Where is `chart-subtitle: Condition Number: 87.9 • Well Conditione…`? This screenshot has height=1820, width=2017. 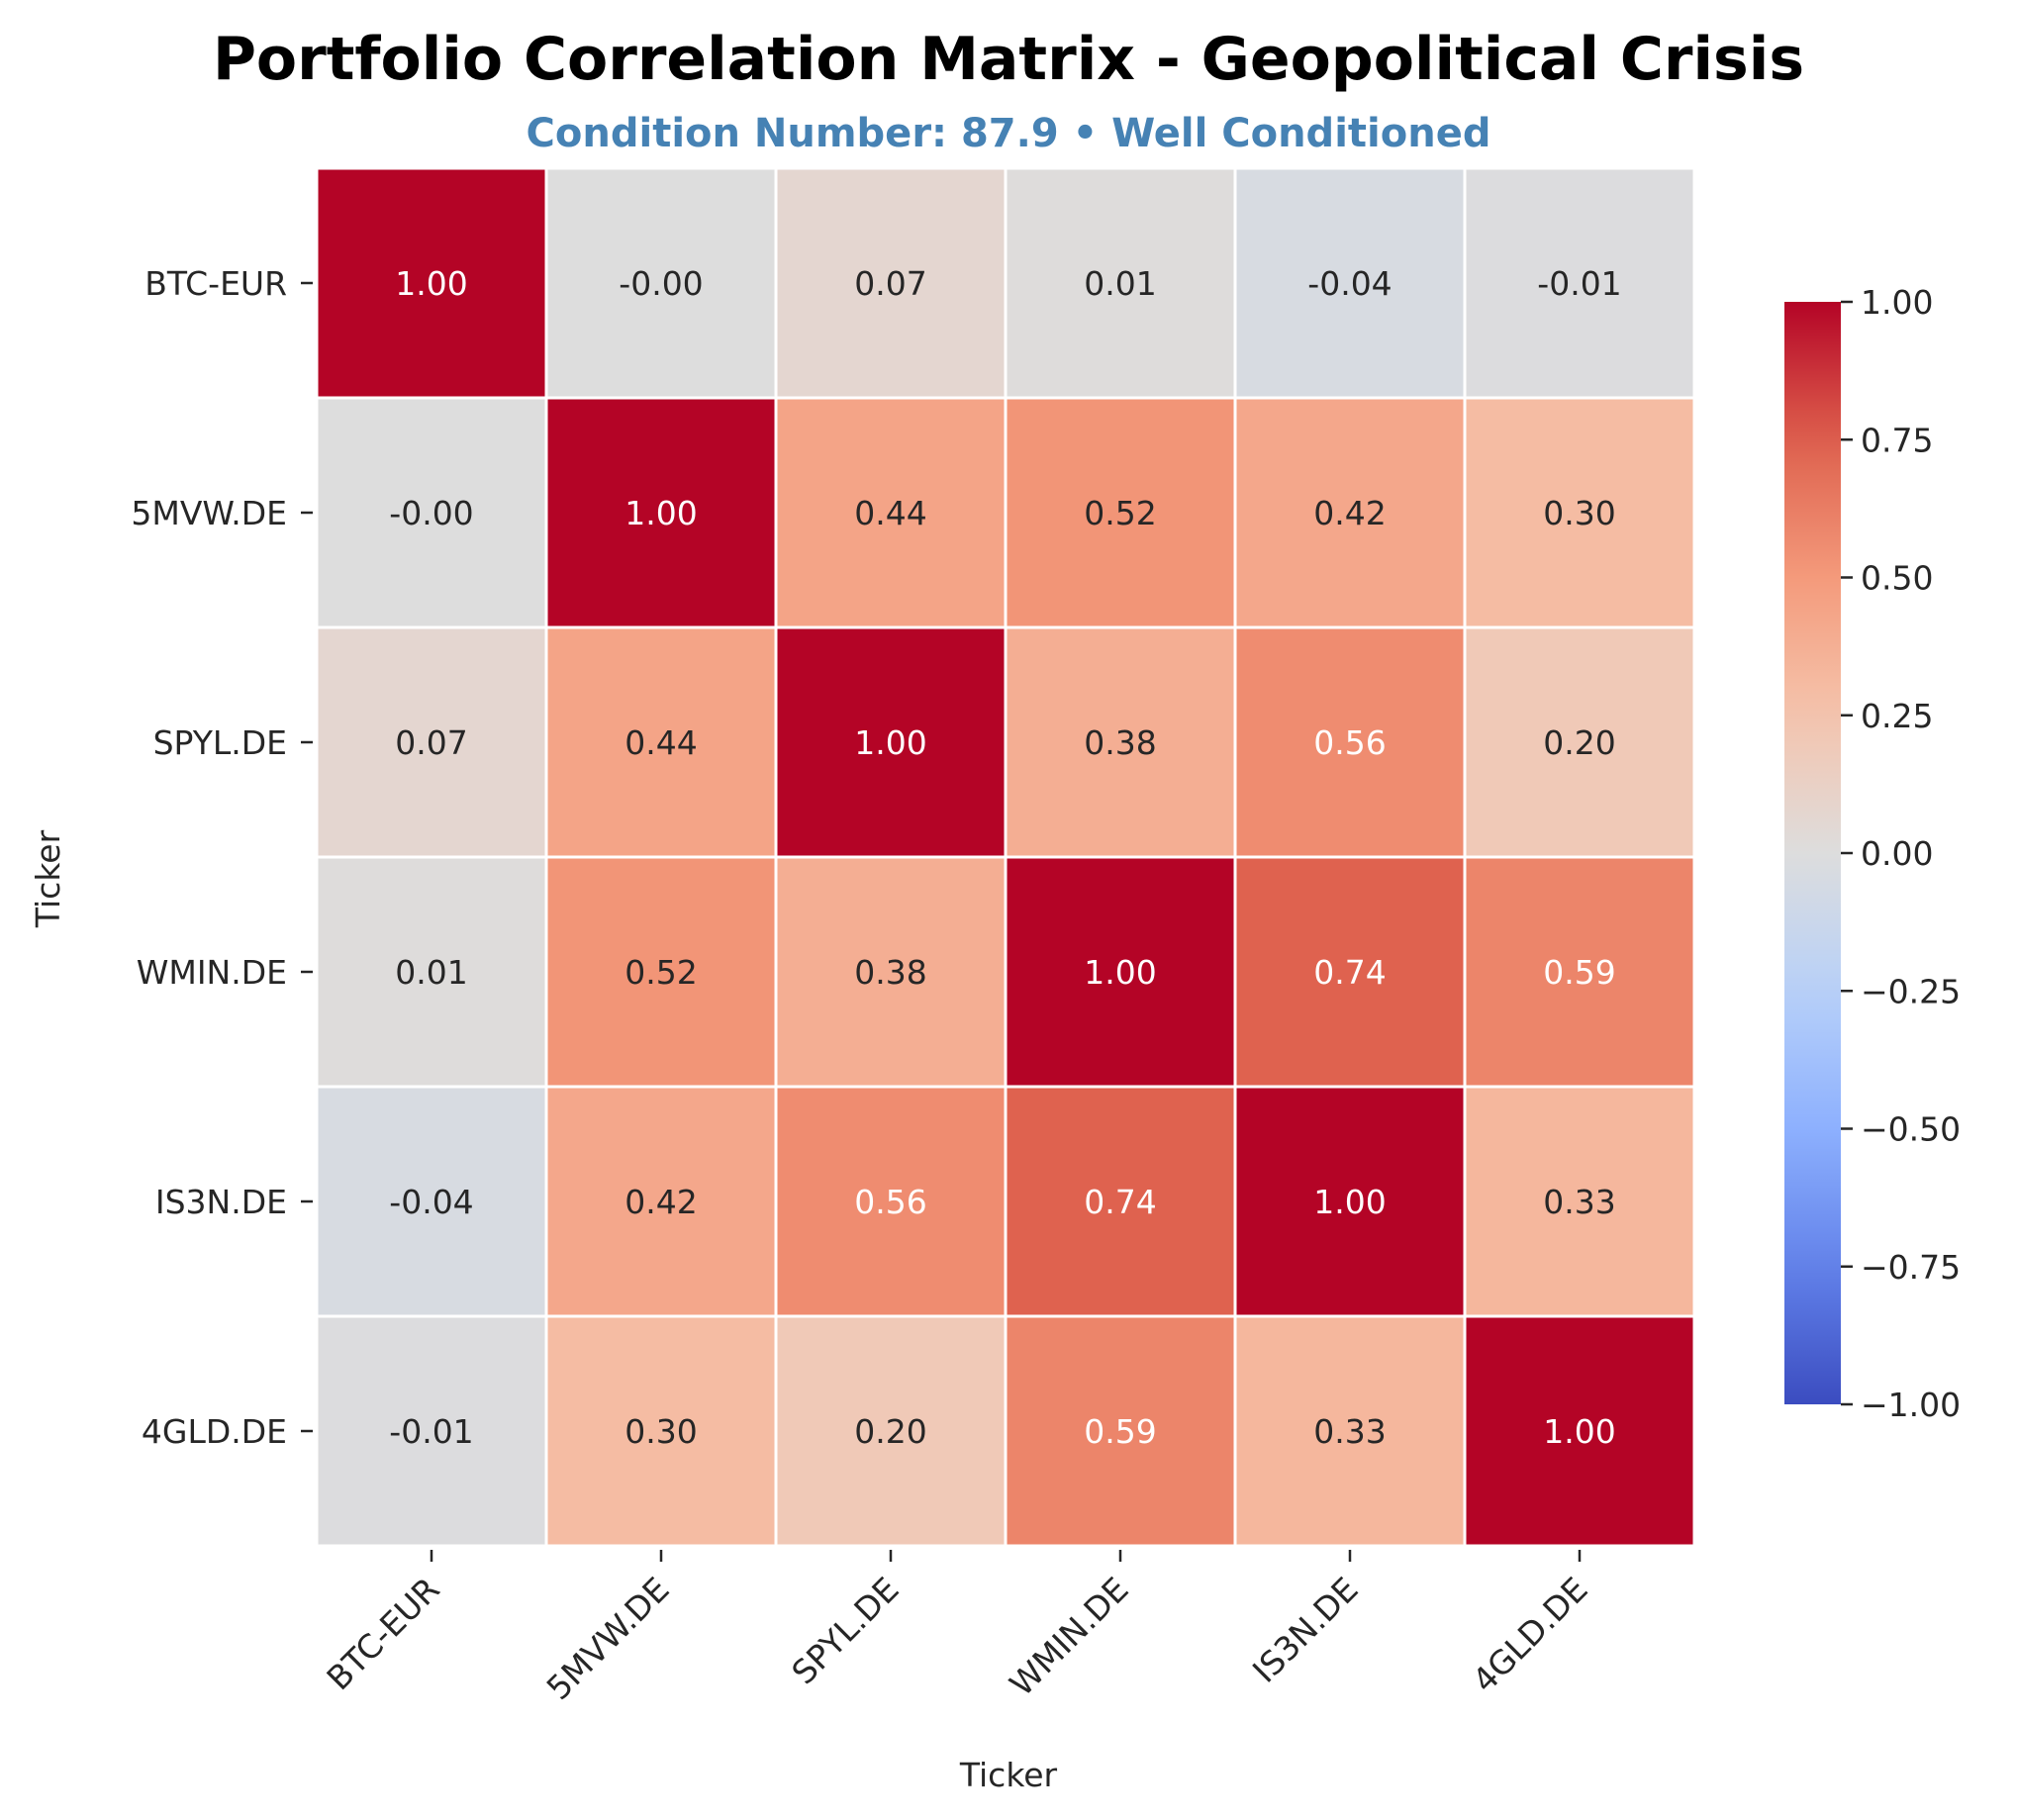 chart-subtitle: Condition Number: 87.9 • Well Conditione… is located at coordinates (1009, 133).